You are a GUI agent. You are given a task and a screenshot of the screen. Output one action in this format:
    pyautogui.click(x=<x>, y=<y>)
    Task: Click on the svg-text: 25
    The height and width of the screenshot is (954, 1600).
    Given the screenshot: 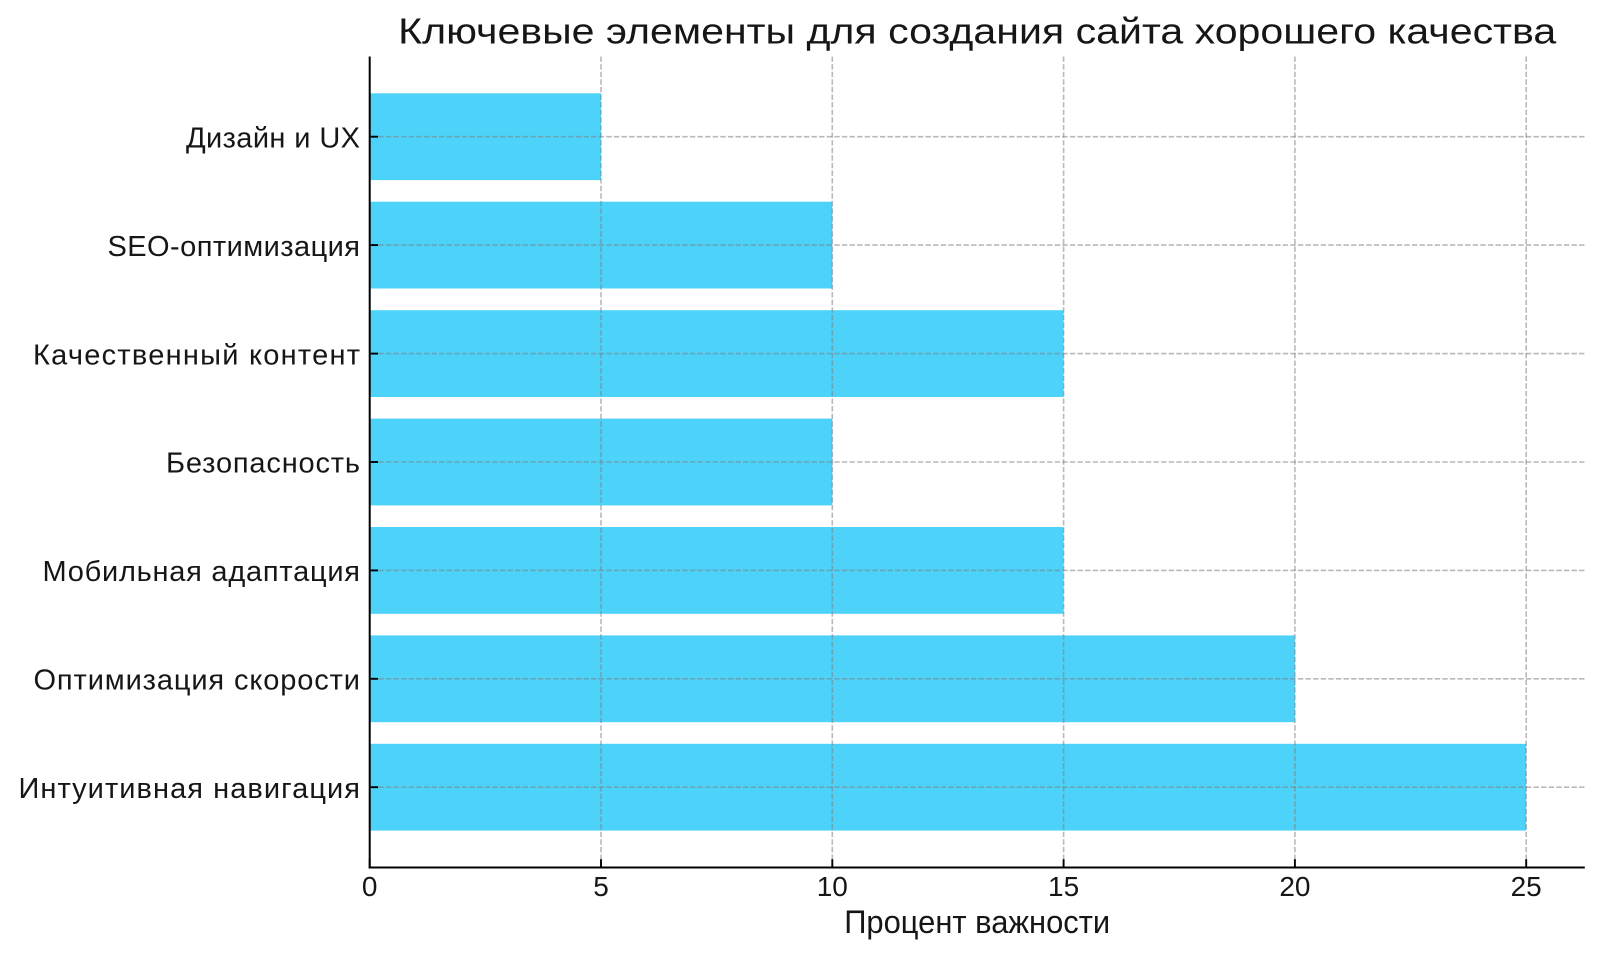 What is the action you would take?
    pyautogui.click(x=1526, y=886)
    